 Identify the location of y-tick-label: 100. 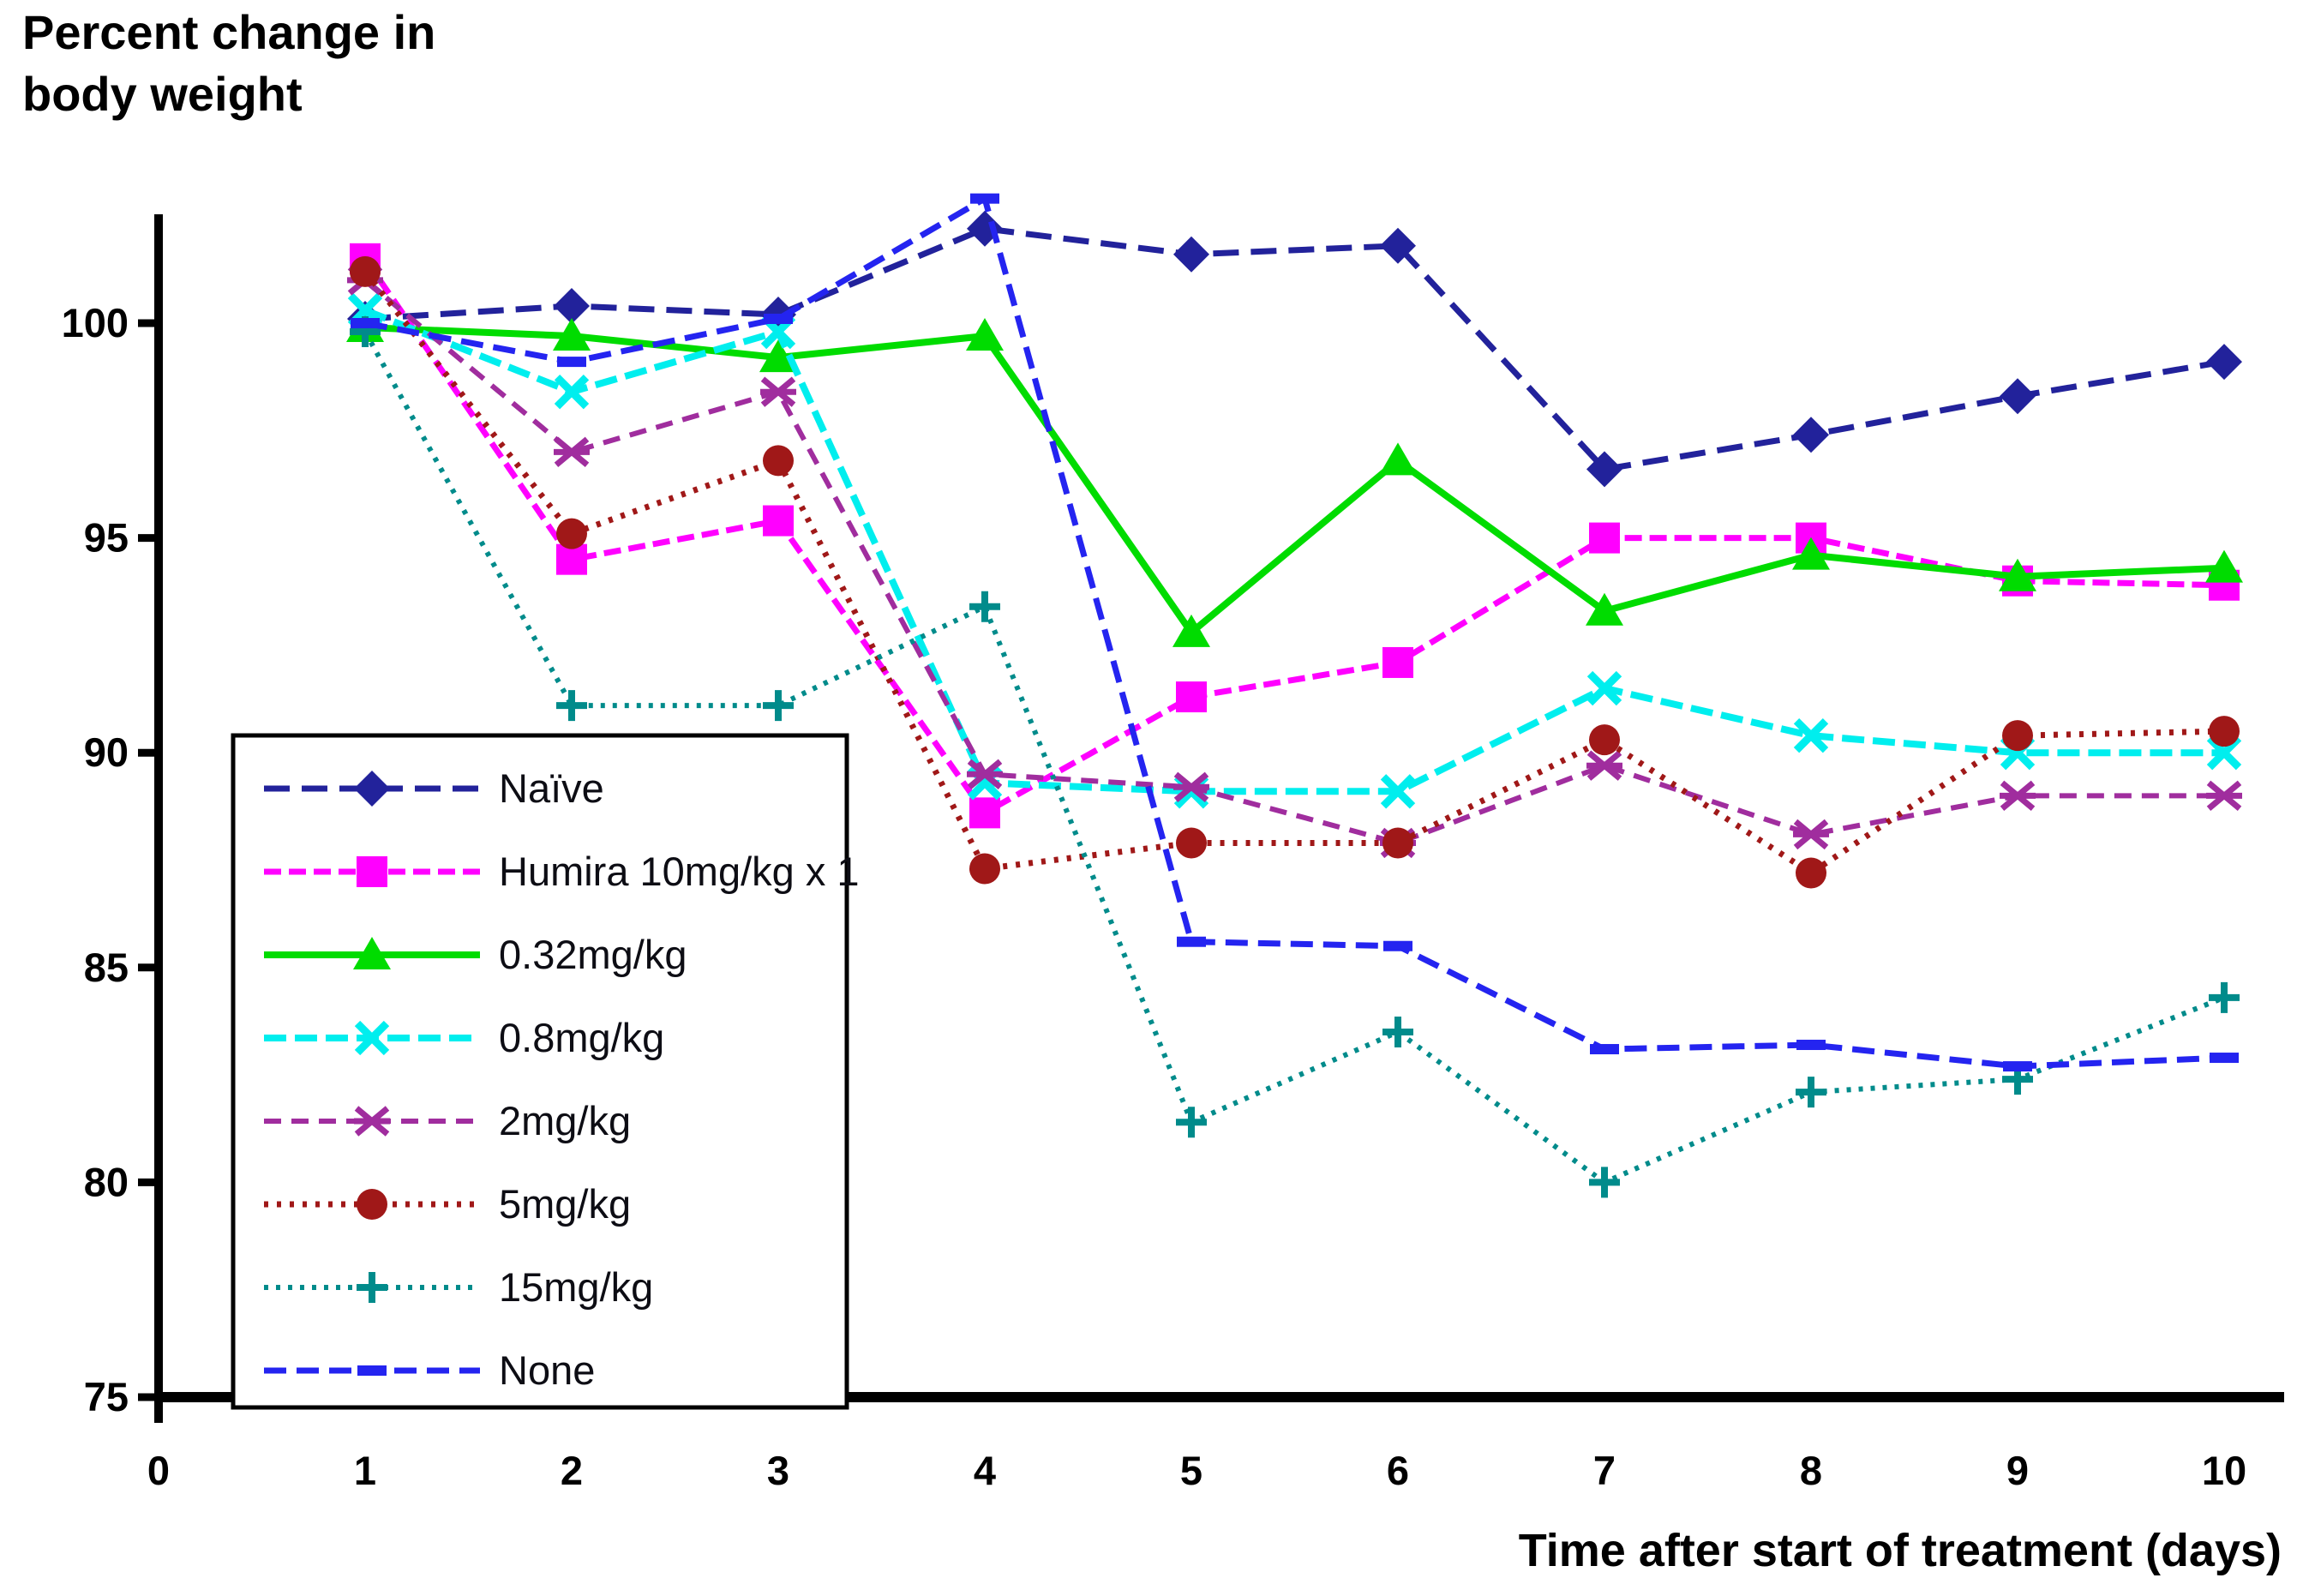
(95, 322).